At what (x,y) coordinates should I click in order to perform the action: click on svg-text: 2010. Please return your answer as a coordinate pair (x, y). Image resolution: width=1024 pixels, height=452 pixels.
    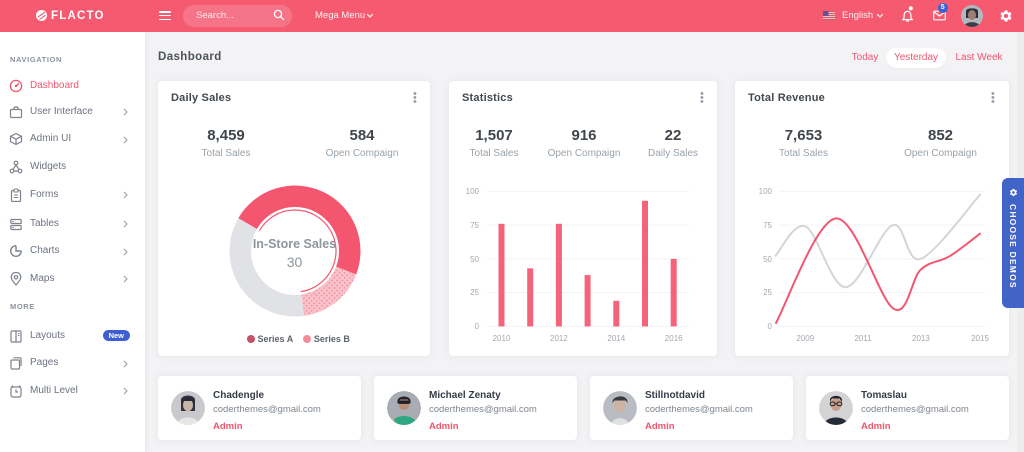
    Looking at the image, I should click on (502, 338).